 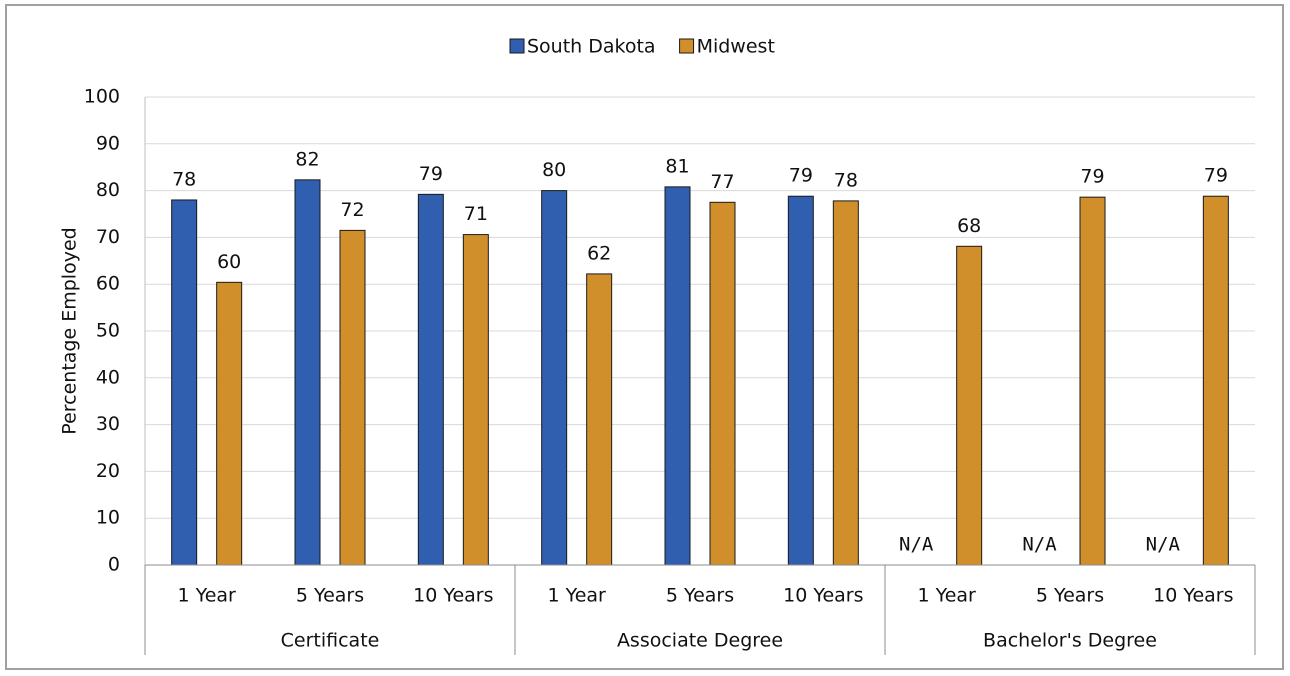 What do you see at coordinates (108, 143) in the screenshot?
I see `y-tick-label: 90` at bounding box center [108, 143].